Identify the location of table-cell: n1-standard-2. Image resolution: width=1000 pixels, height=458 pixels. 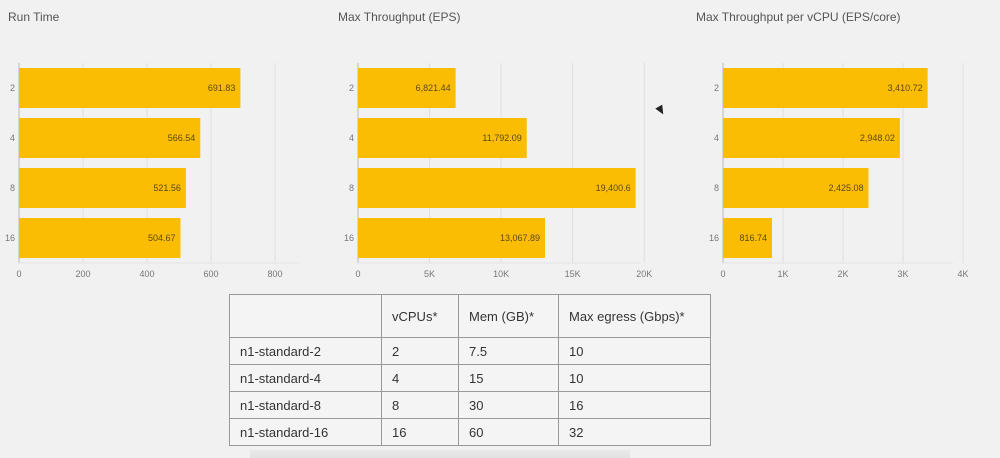
(305, 351).